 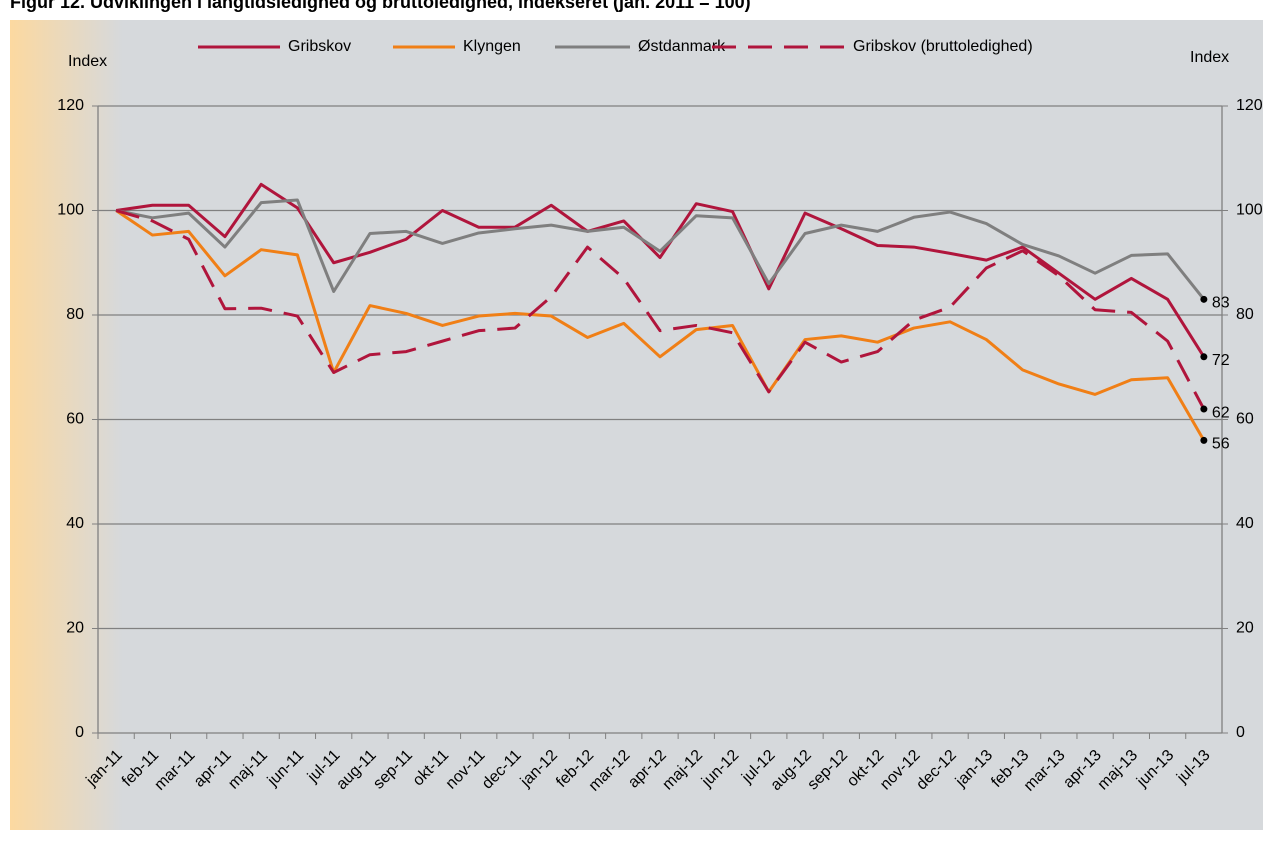 I want to click on legend-label: Klyngen, so click(x=492, y=46).